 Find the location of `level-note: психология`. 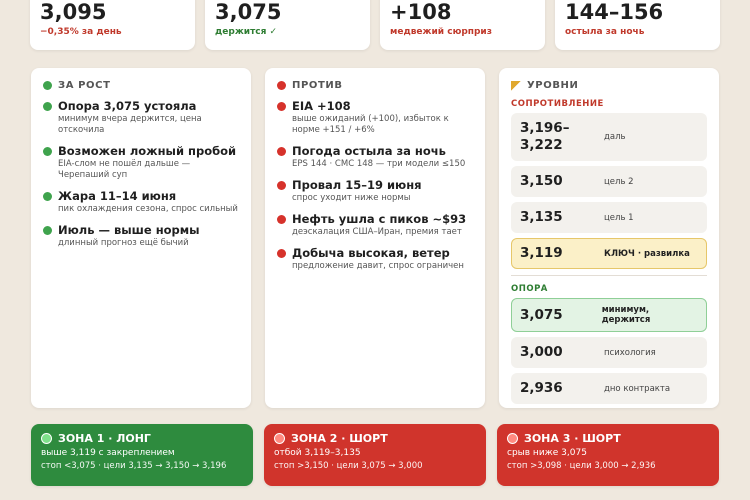

level-note: психология is located at coordinates (630, 352).